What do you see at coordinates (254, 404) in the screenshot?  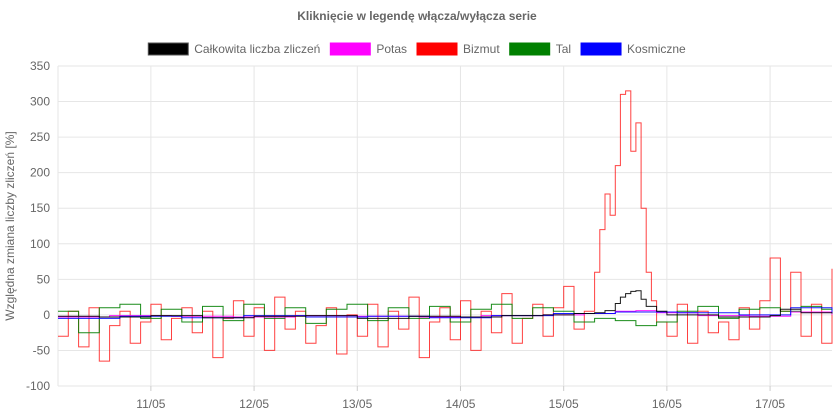 I see `x-tick-label: 12/05` at bounding box center [254, 404].